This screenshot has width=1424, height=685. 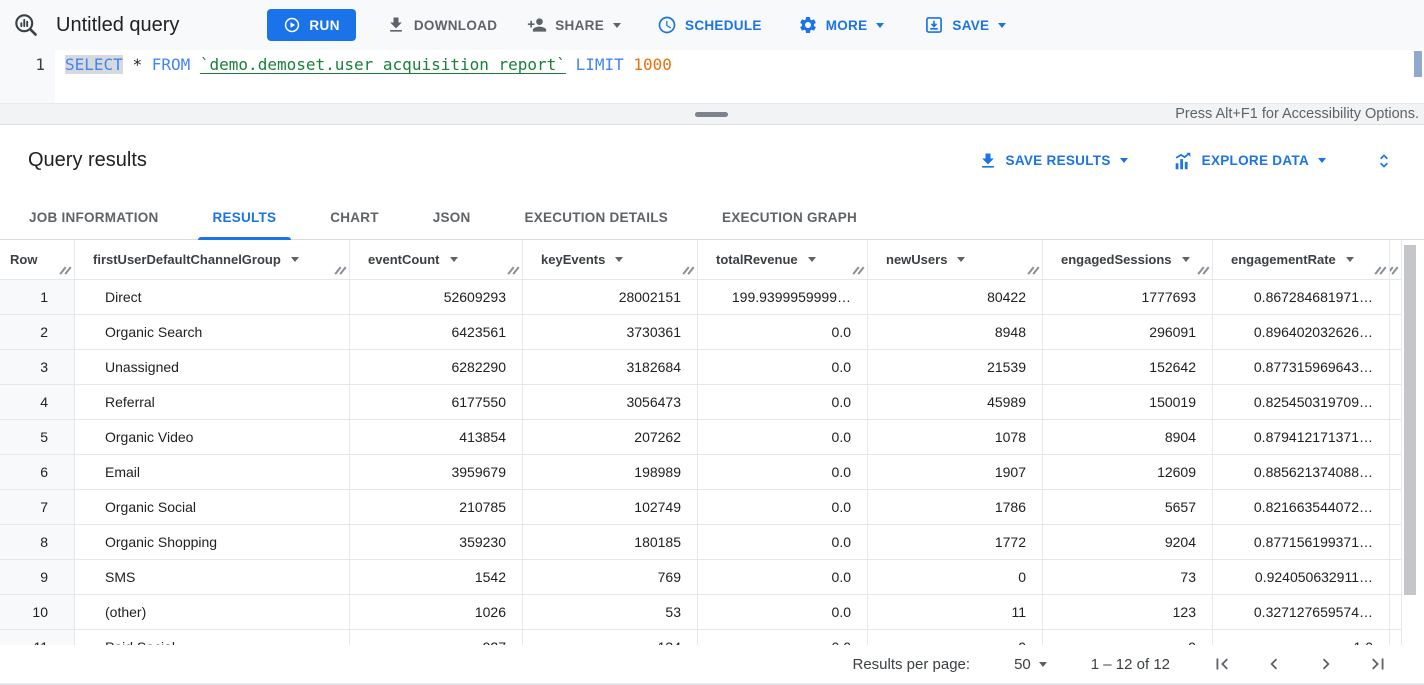 What do you see at coordinates (757, 259) in the screenshot?
I see `column-header-label: totalRevenue` at bounding box center [757, 259].